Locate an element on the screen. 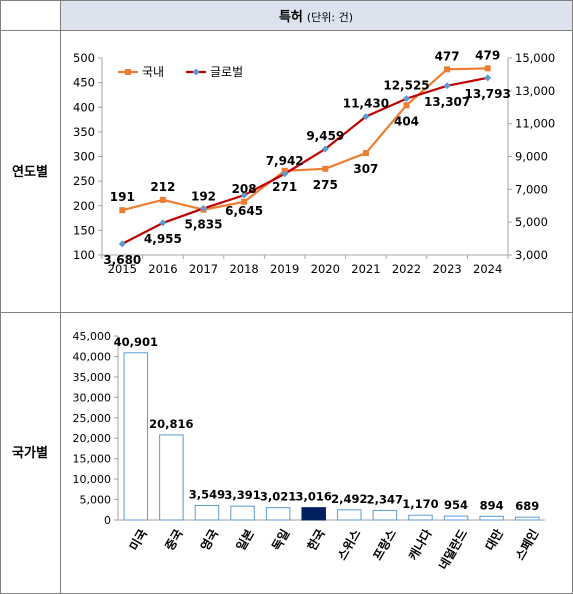 Image resolution: width=573 pixels, height=594 pixels. domestic-data-label: 275 is located at coordinates (325, 185).